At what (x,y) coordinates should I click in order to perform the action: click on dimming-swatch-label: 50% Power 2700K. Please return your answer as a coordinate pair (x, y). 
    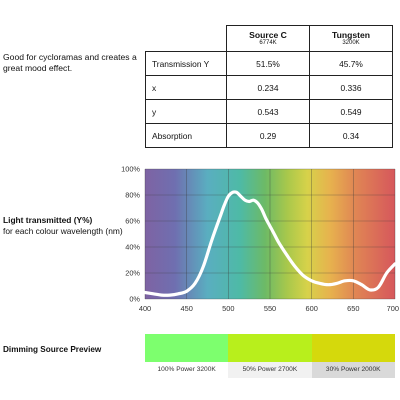
    Looking at the image, I should click on (270, 370).